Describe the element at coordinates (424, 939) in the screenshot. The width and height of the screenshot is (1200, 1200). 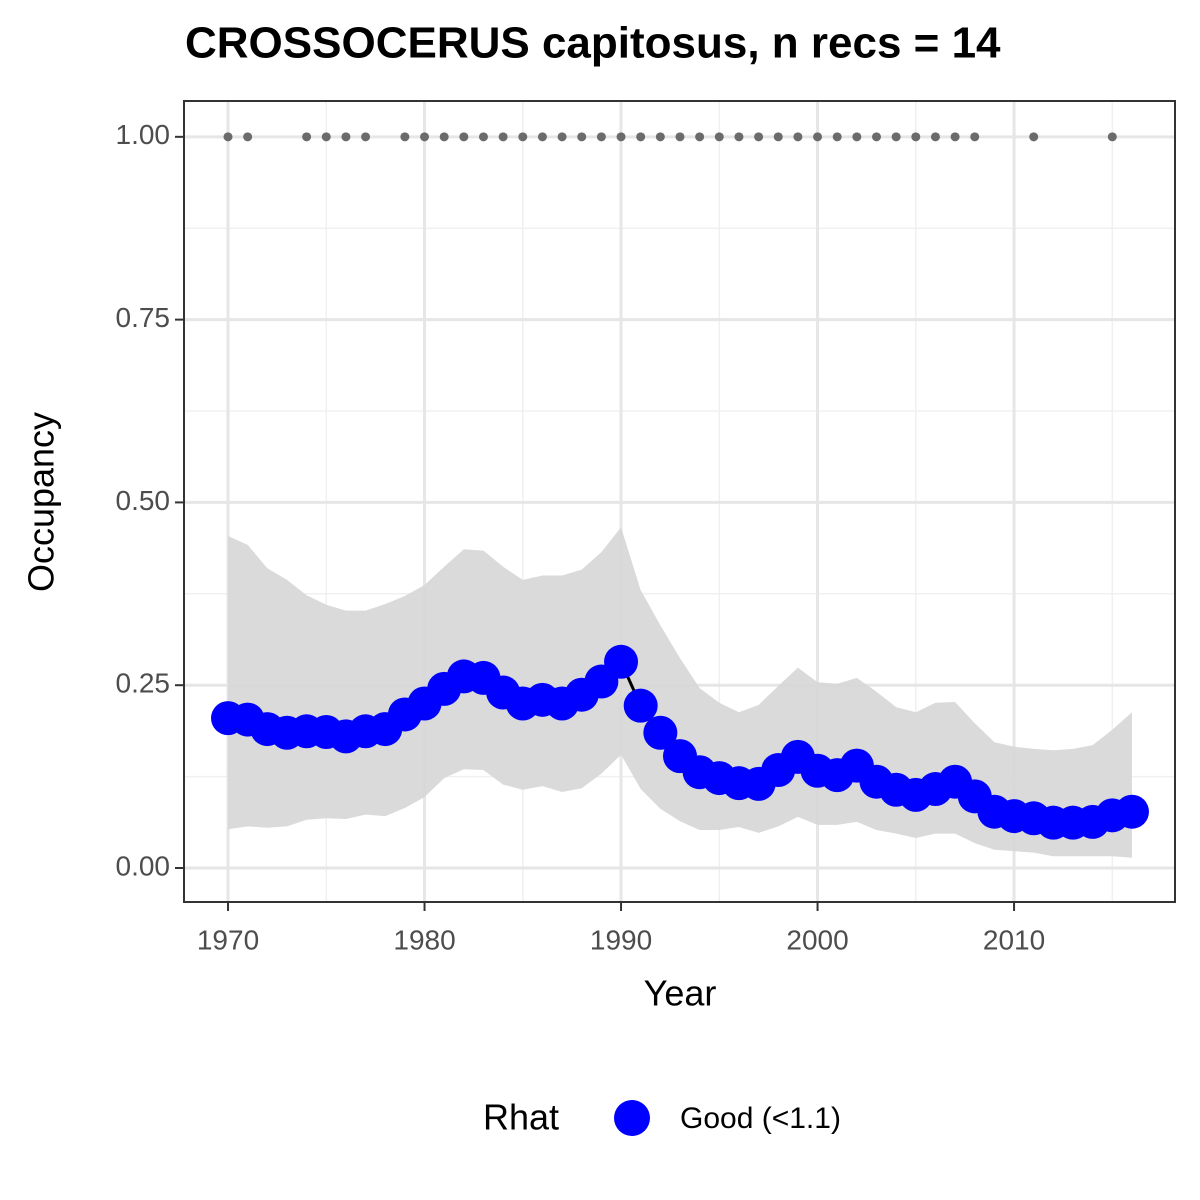
I see `x-tick-label: 1980` at that location.